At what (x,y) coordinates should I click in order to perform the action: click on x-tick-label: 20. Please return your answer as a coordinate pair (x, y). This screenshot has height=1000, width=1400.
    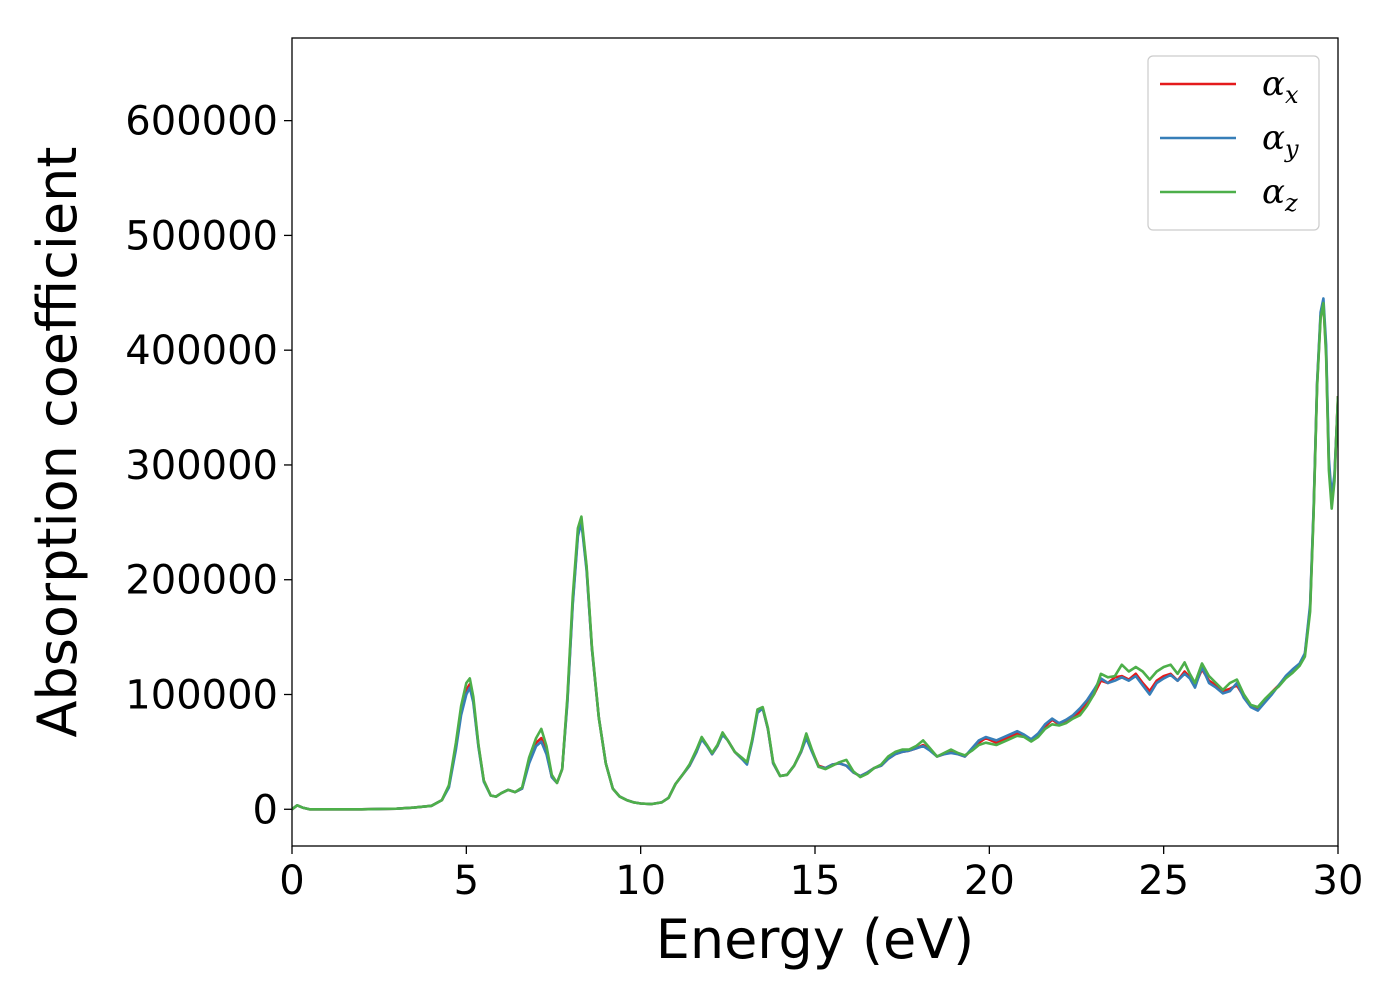
    Looking at the image, I should click on (989, 881).